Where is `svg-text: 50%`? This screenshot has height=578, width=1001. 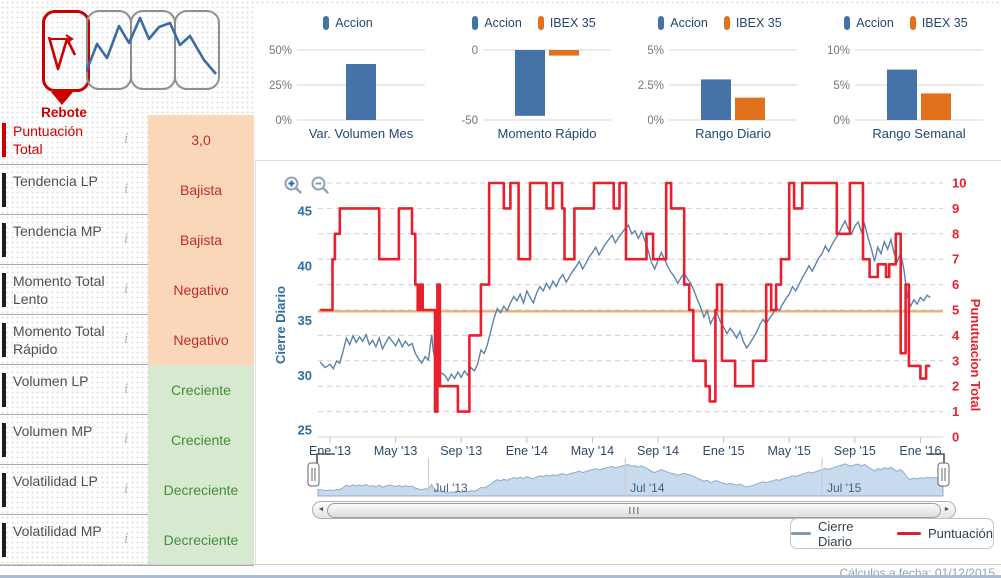 svg-text: 50% is located at coordinates (280, 51).